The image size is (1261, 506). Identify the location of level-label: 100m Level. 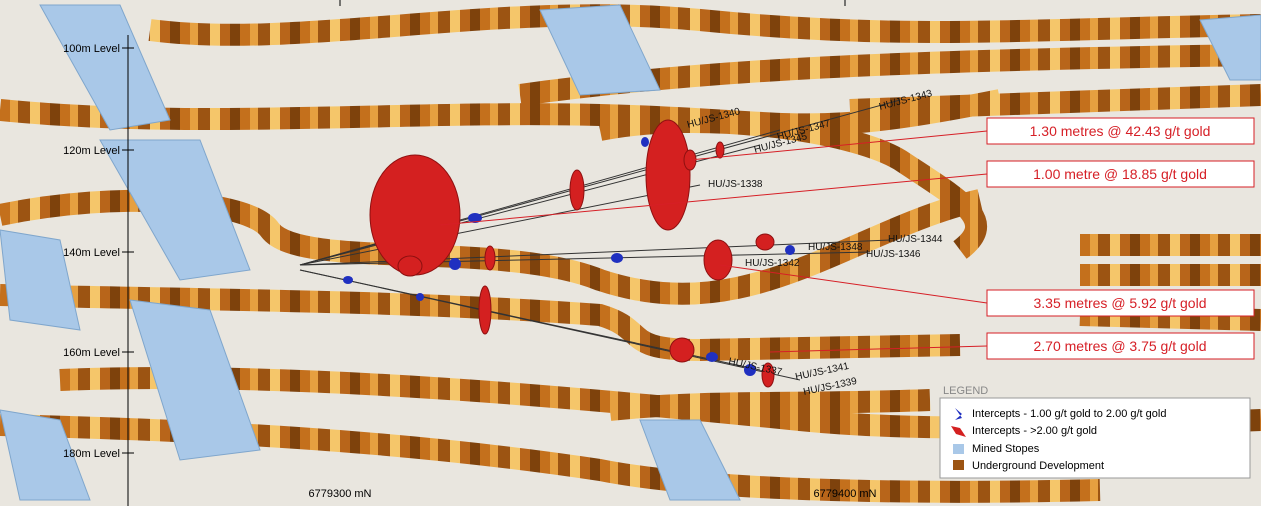
(91, 49).